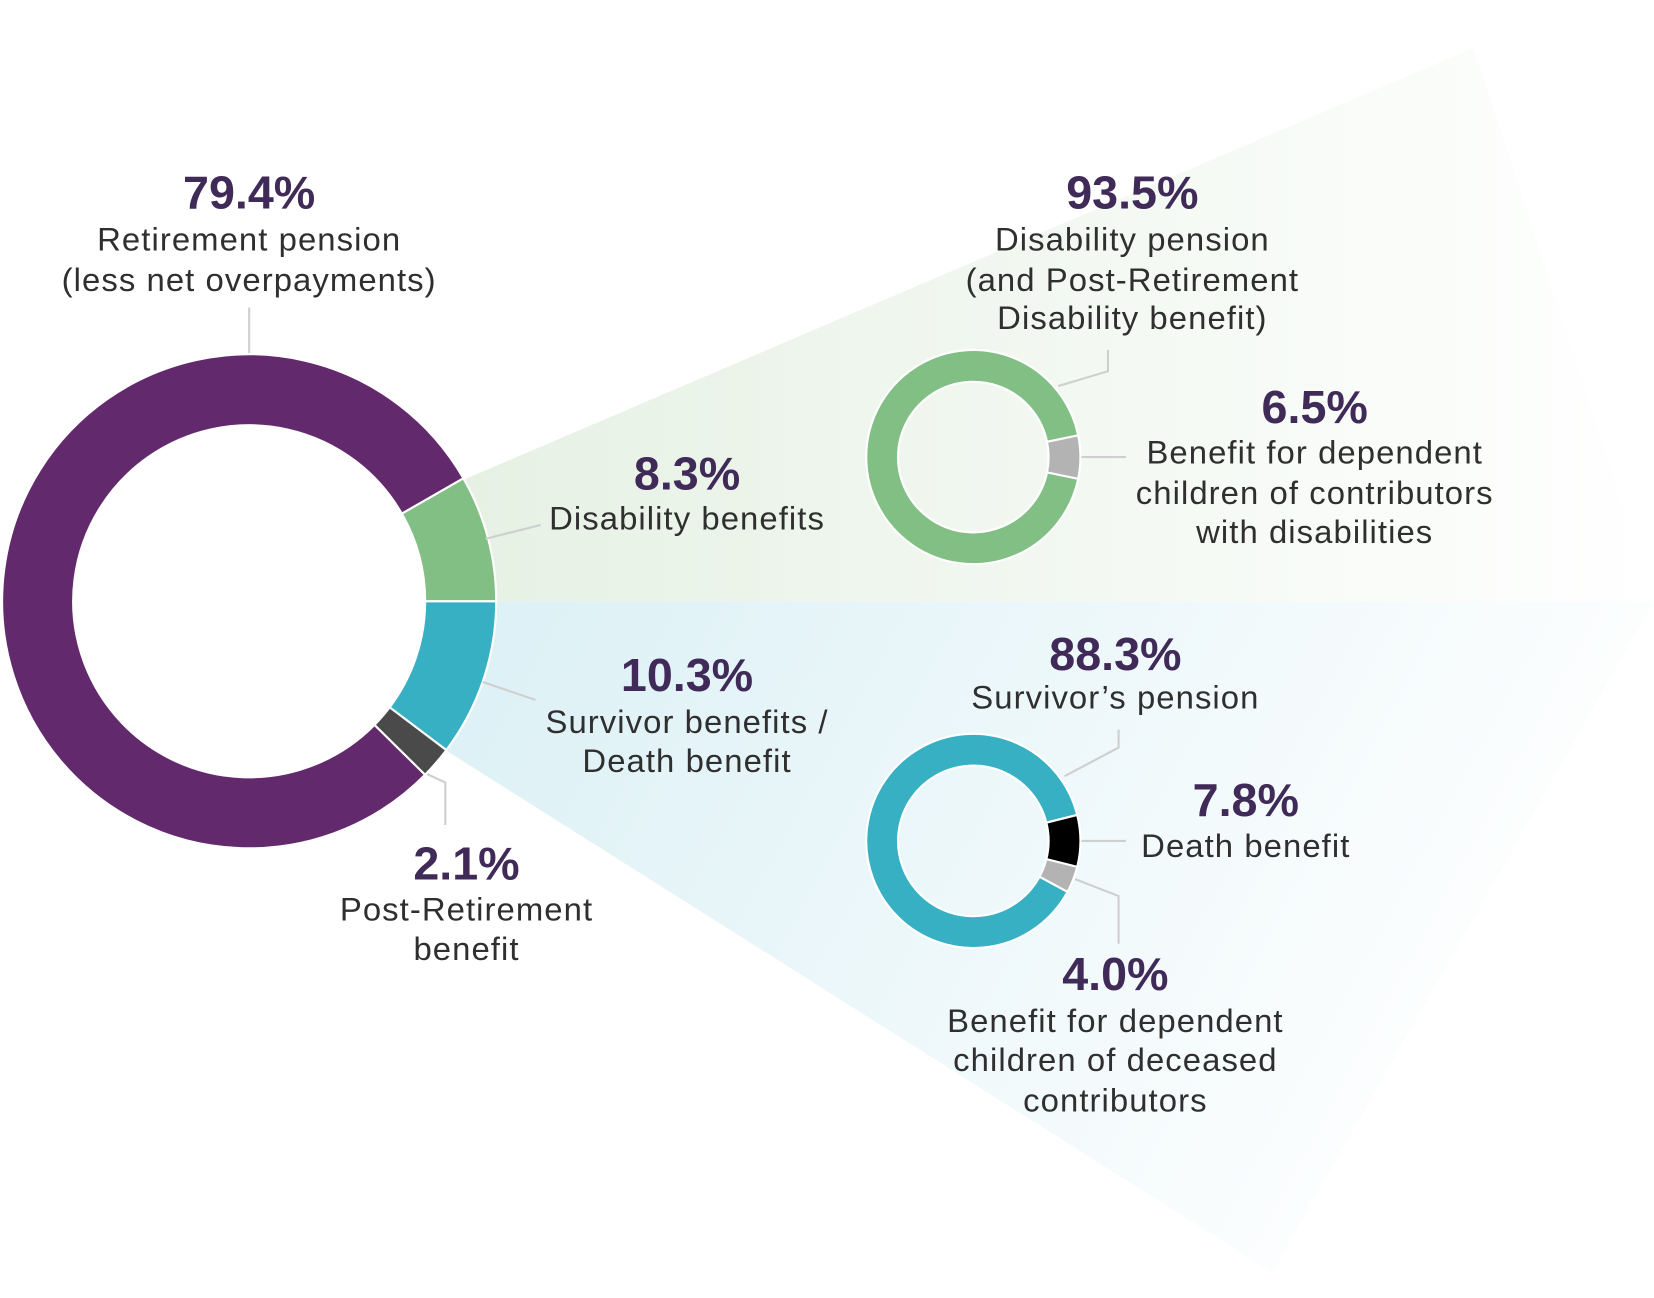 Image resolution: width=1654 pixels, height=1298 pixels. I want to click on slice-label: children of deceased, so click(1115, 1059).